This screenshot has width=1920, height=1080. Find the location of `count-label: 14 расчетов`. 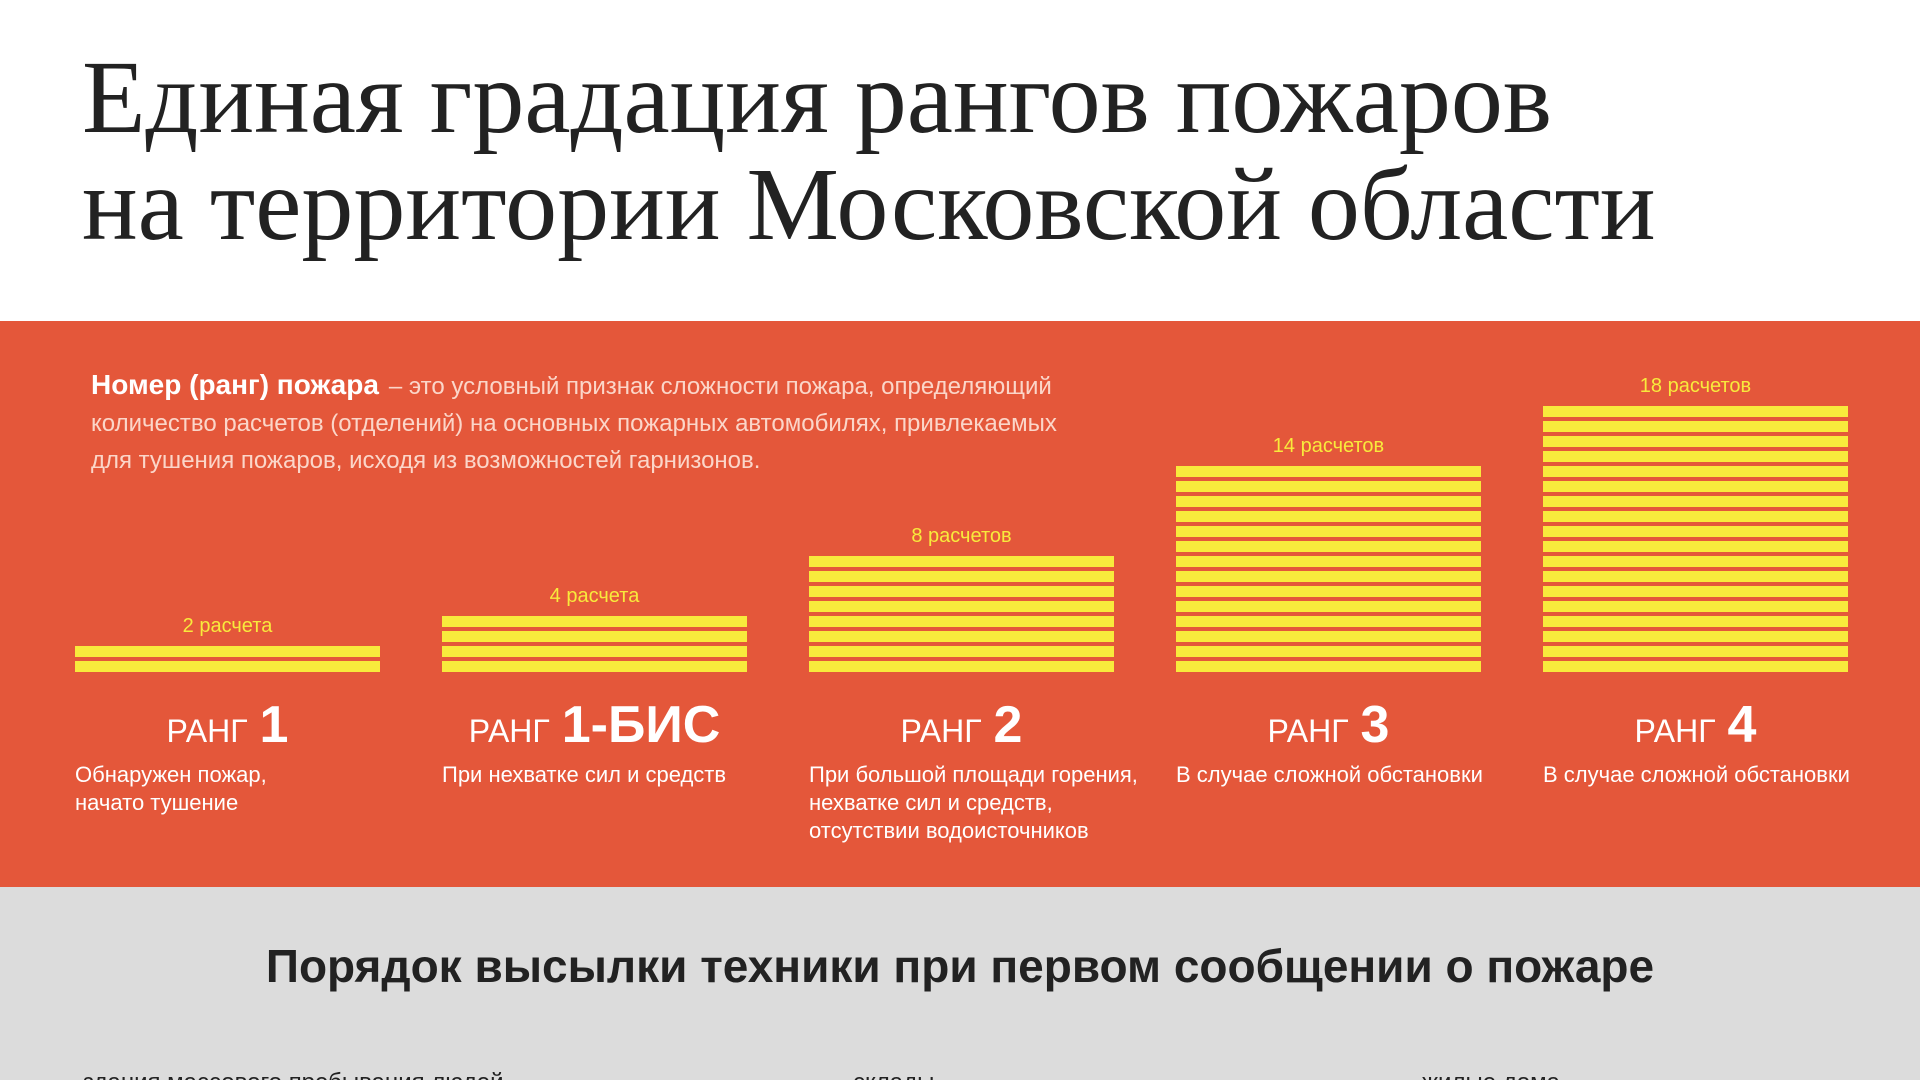

count-label: 14 расчетов is located at coordinates (1328, 446).